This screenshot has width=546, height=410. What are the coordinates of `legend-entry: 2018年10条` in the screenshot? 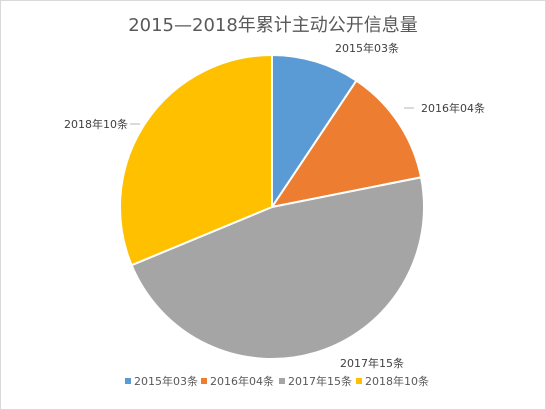 It's located at (397, 381).